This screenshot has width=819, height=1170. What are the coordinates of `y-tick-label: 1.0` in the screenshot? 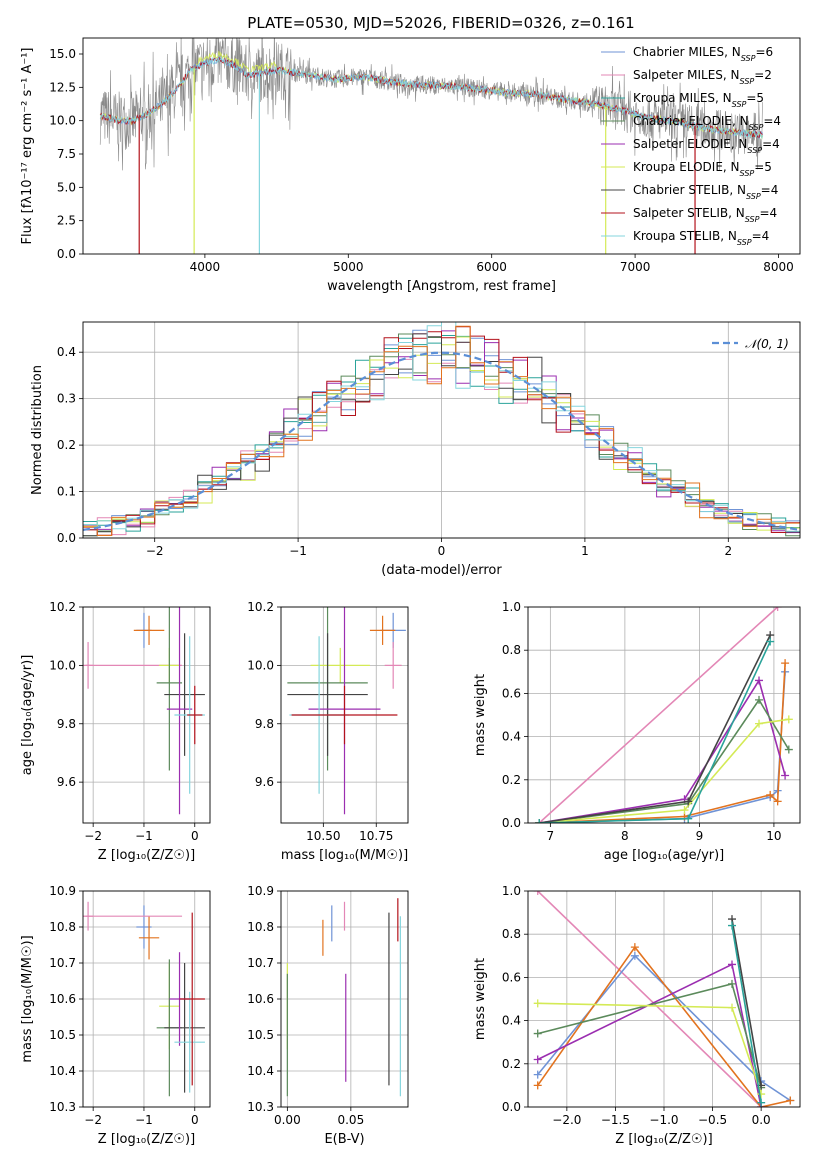 It's located at (511, 607).